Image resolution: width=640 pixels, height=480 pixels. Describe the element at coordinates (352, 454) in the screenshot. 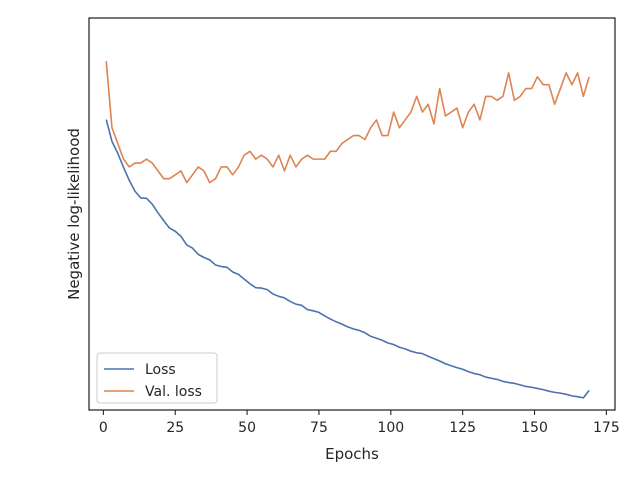

I see `x-axis-label: Epochs` at that location.